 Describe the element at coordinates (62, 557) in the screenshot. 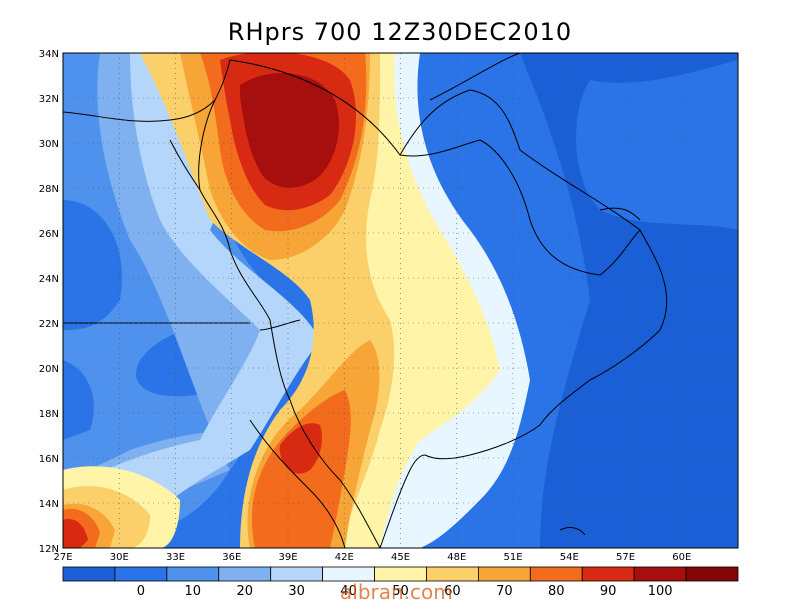

I see `x-tick-label: 27E` at that location.